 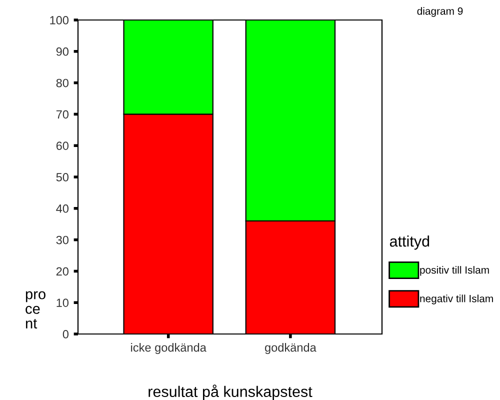 I want to click on y-tick-label: 80, so click(x=62, y=83).